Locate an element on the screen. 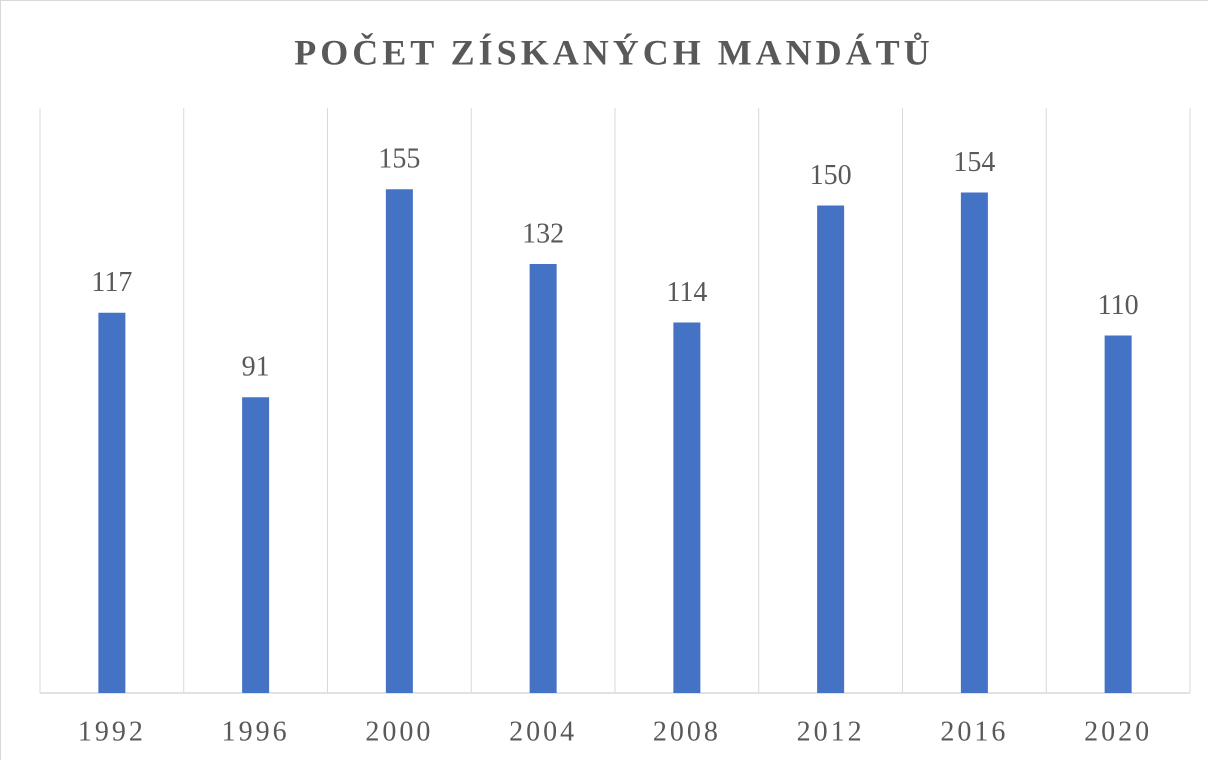 Image resolution: width=1208 pixels, height=760 pixels. data-label: 154 is located at coordinates (974, 162).